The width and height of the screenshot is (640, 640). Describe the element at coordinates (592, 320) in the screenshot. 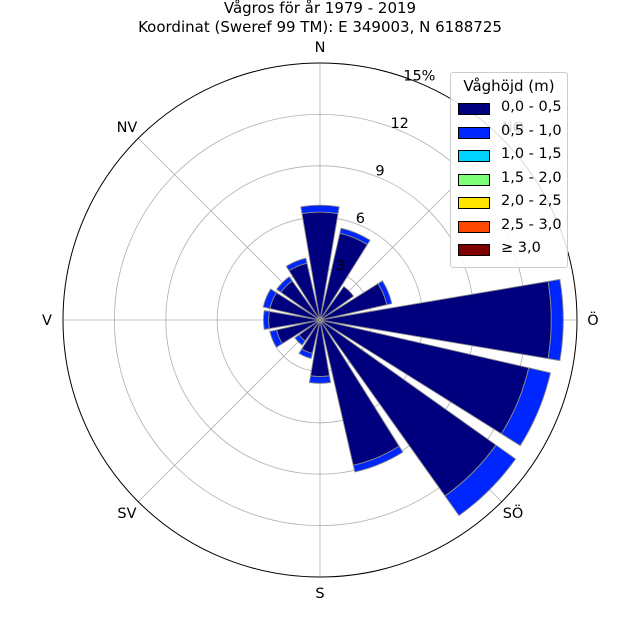

I see `direction-label: Ö` at that location.